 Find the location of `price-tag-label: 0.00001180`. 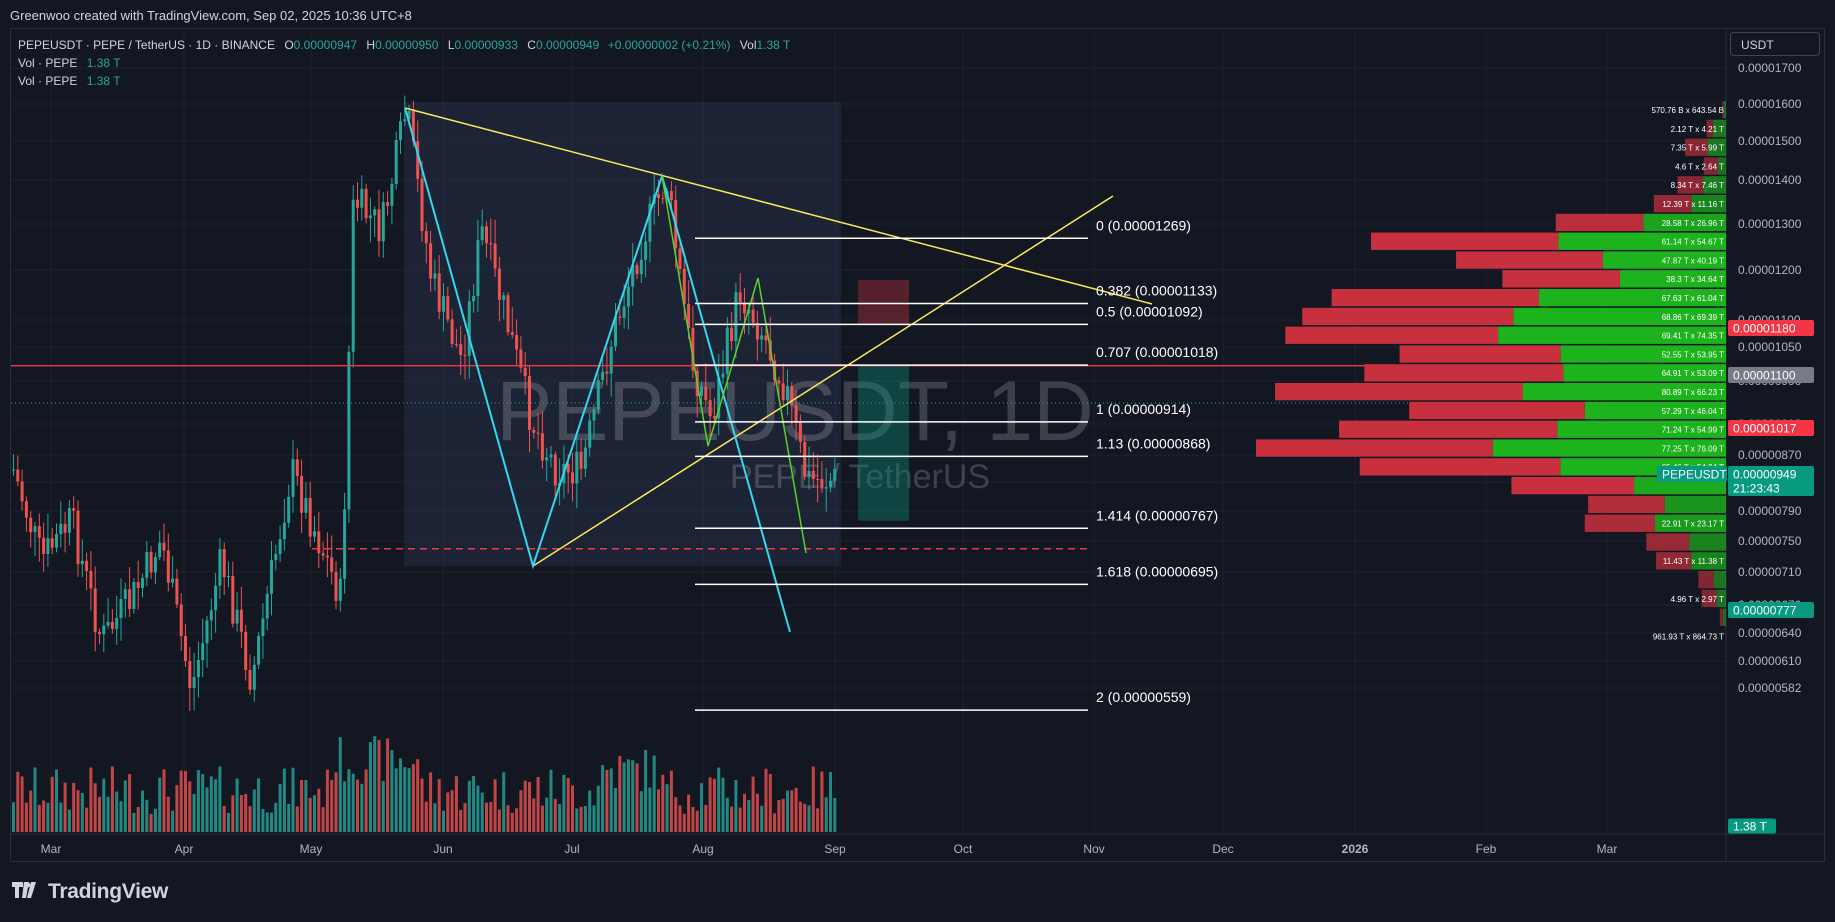

price-tag-label: 0.00001180 is located at coordinates (1764, 329).